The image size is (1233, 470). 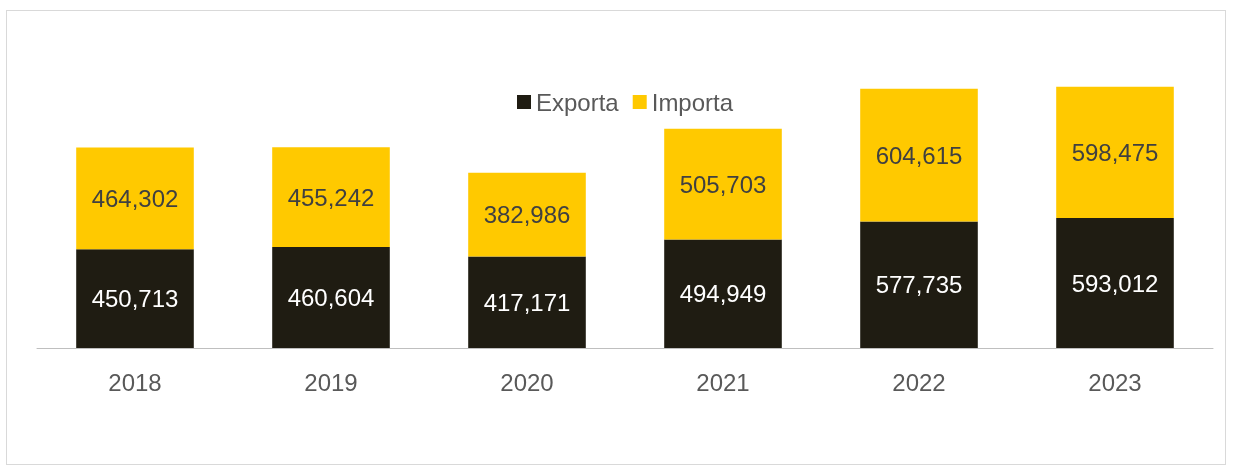 I want to click on data-label: 460,604, so click(x=331, y=298).